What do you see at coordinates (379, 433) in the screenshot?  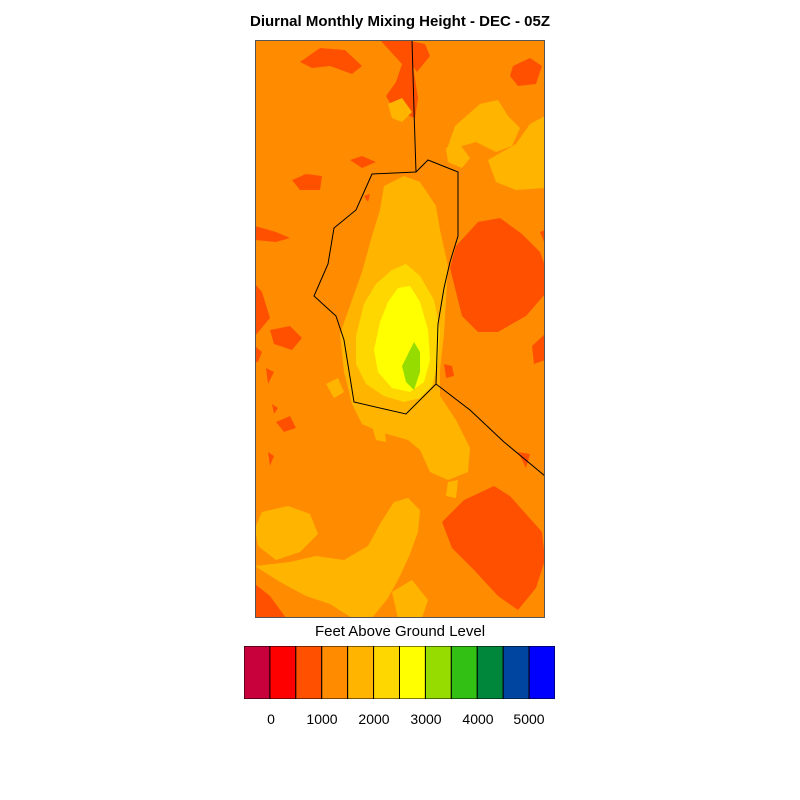 I see `mid-region-below` at bounding box center [379, 433].